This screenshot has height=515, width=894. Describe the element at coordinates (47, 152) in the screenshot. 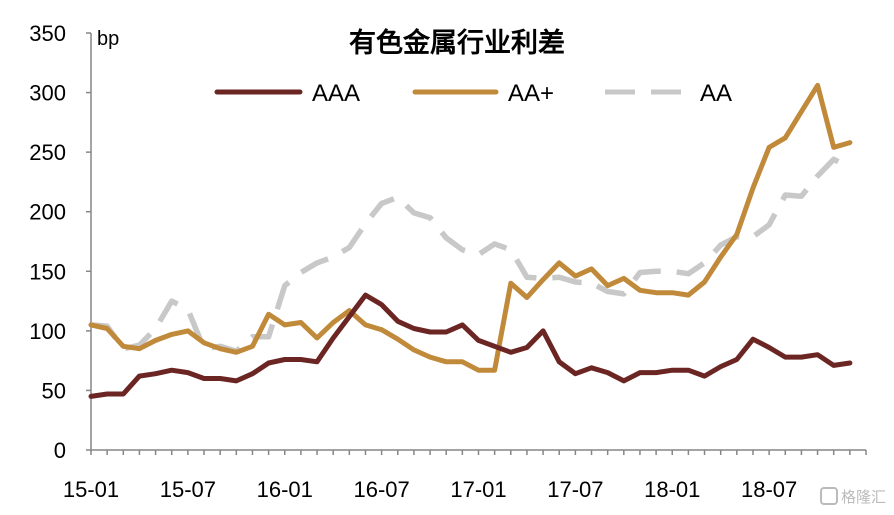

I see `y-tick-label: 250` at that location.